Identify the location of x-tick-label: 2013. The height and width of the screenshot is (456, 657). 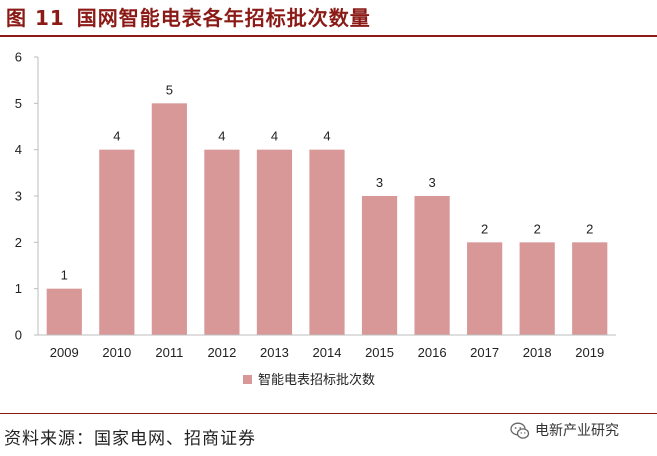
(274, 352).